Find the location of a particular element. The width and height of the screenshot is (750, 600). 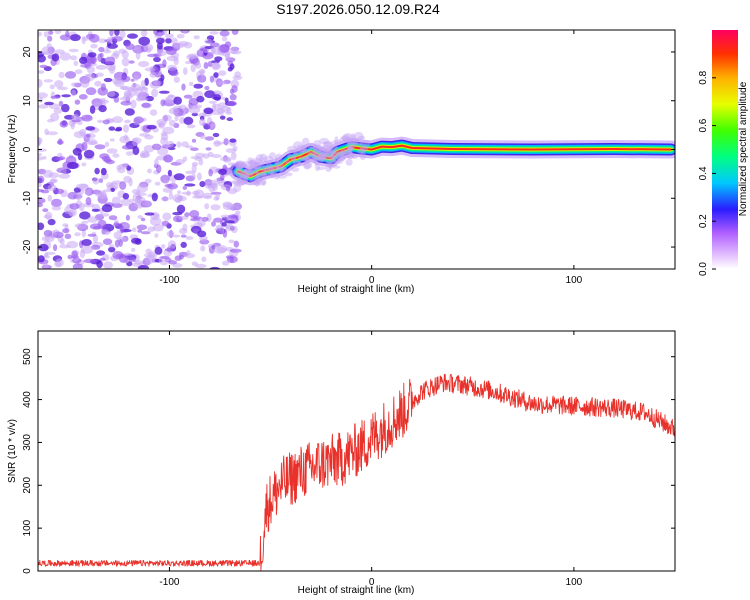

colorbar-tick-label: 0.8 is located at coordinates (703, 77).